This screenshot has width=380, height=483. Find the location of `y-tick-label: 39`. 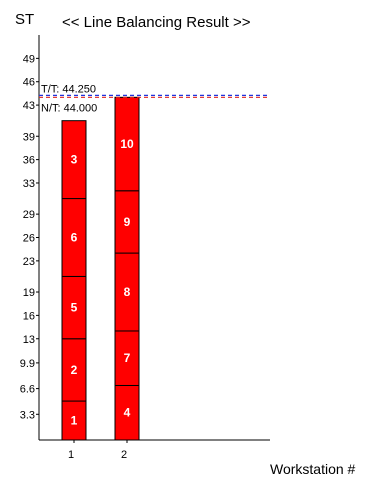

y-tick-label: 39 is located at coordinates (29, 137).